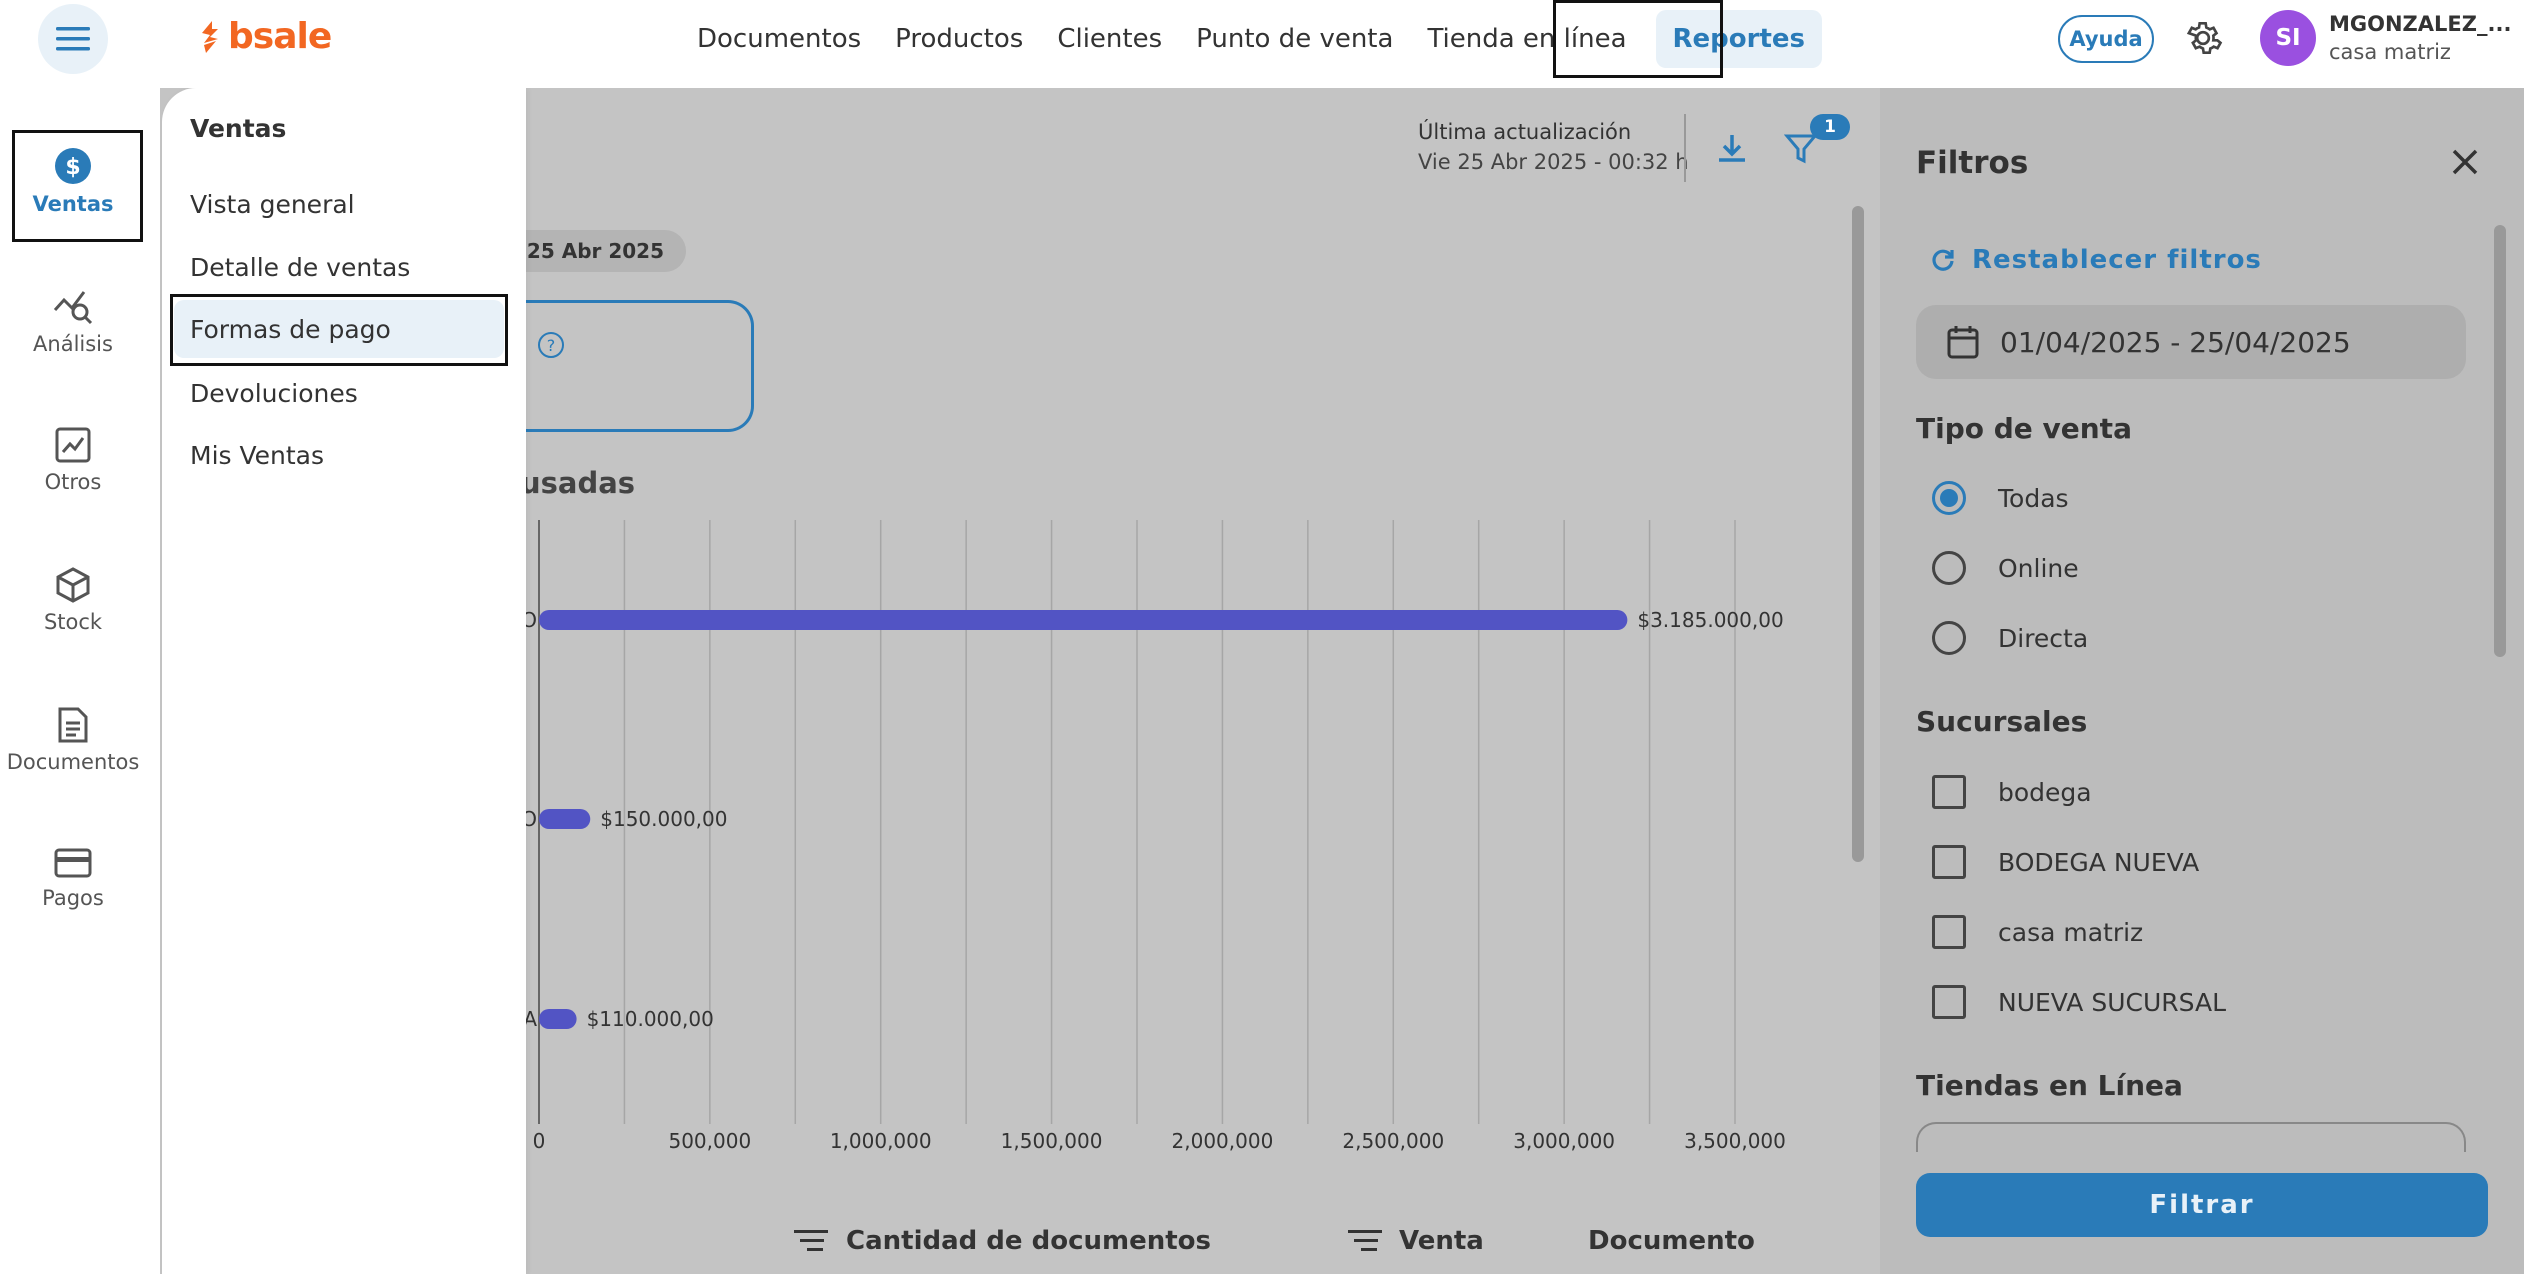  I want to click on filter-count-badge: 1, so click(1830, 127).